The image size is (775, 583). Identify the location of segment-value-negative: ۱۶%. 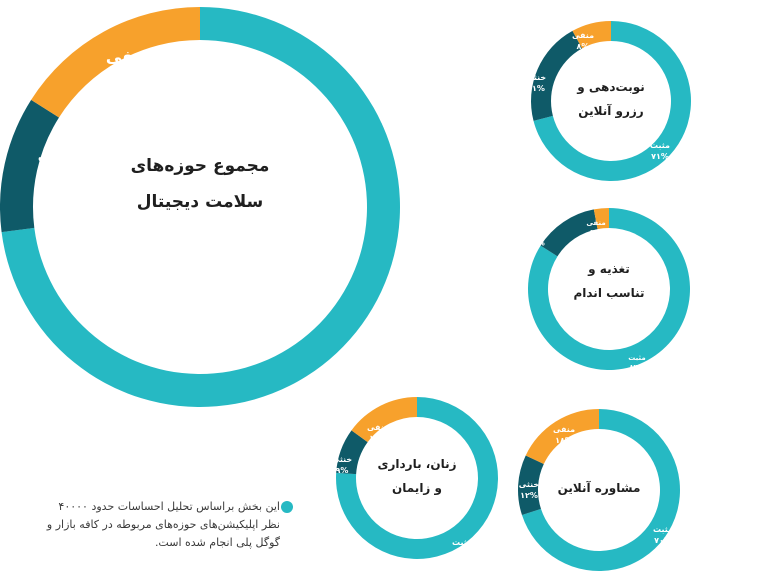
(128, 78).